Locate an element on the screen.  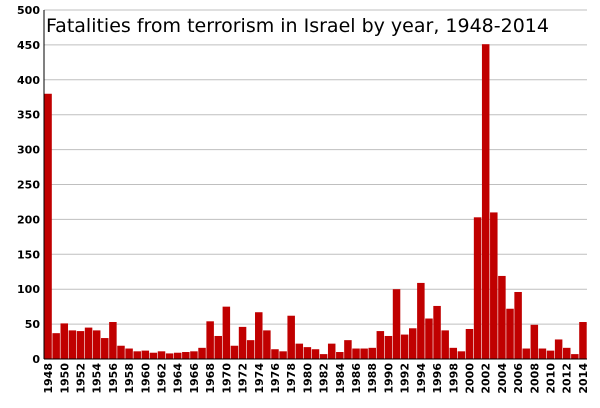
x-tick-label: 2008 is located at coordinates (534, 378).